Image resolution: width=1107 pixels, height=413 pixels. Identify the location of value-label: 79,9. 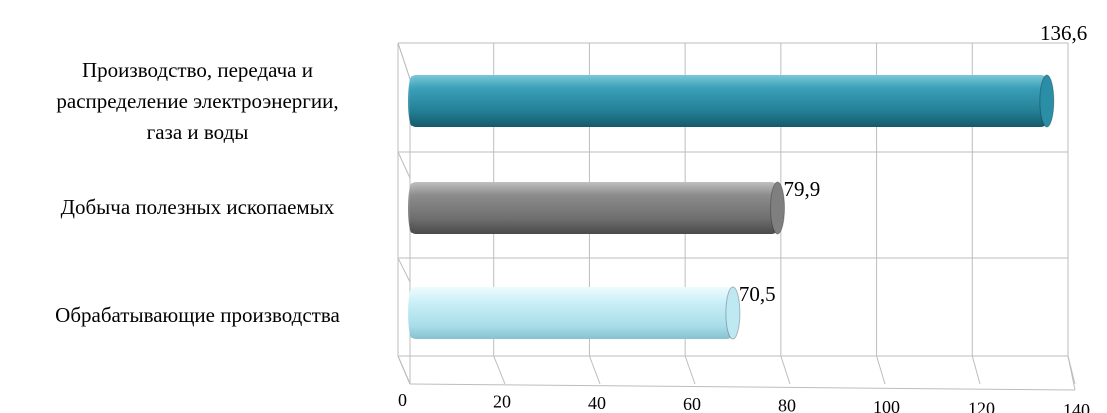
(802, 189).